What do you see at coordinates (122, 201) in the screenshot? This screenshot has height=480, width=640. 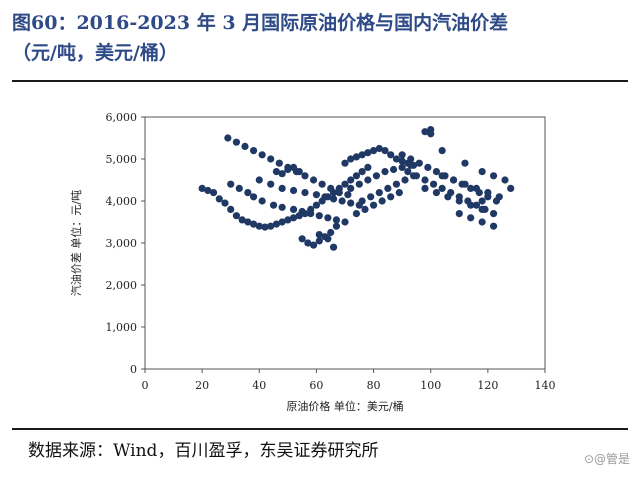 I see `y-tick-label: 4,000` at bounding box center [122, 201].